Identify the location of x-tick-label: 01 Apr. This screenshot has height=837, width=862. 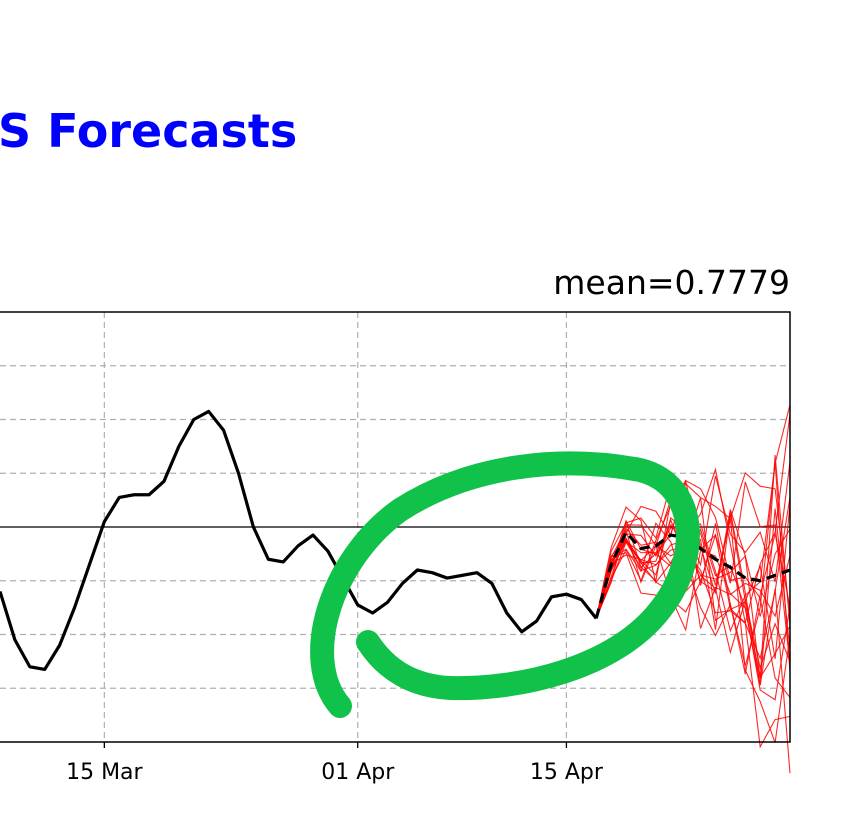
(358, 772).